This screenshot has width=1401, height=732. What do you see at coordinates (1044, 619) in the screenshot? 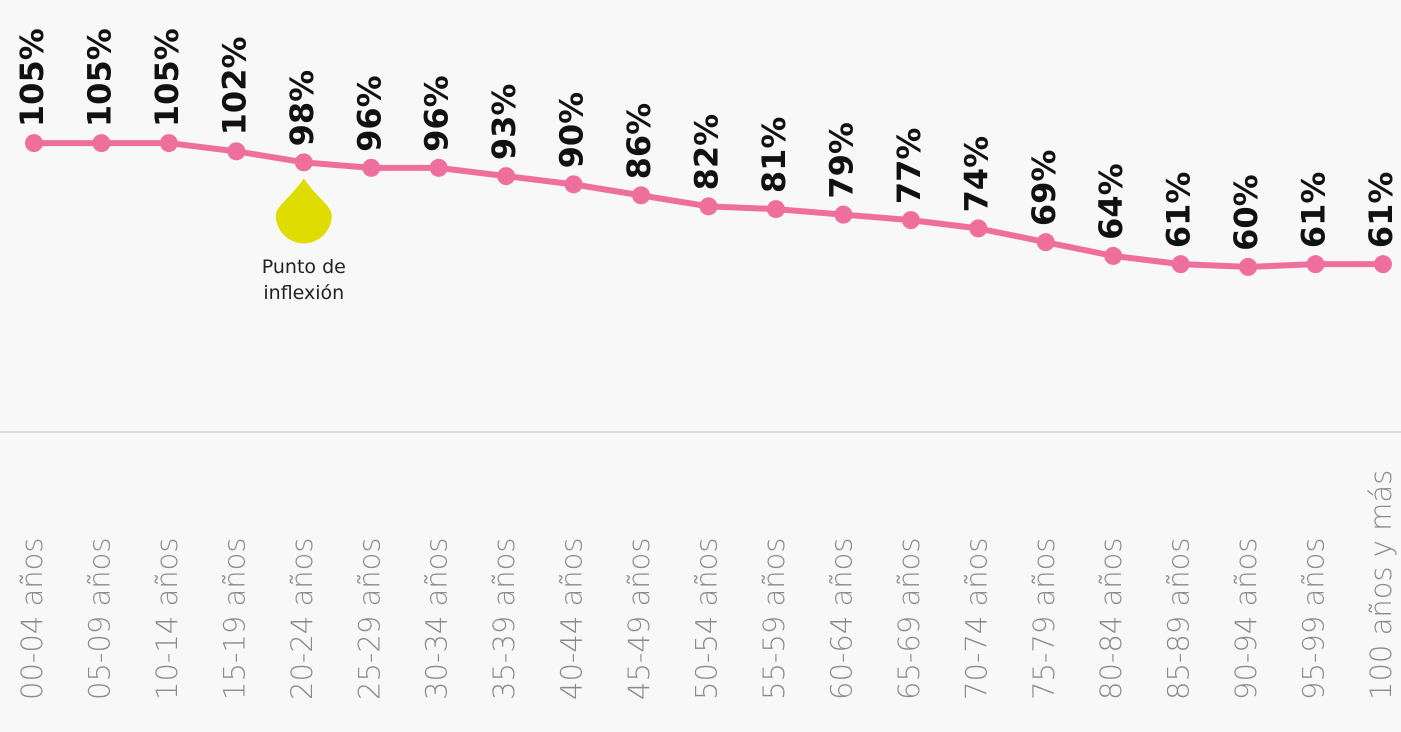
I see `x-tick-label: 75-79 años` at bounding box center [1044, 619].